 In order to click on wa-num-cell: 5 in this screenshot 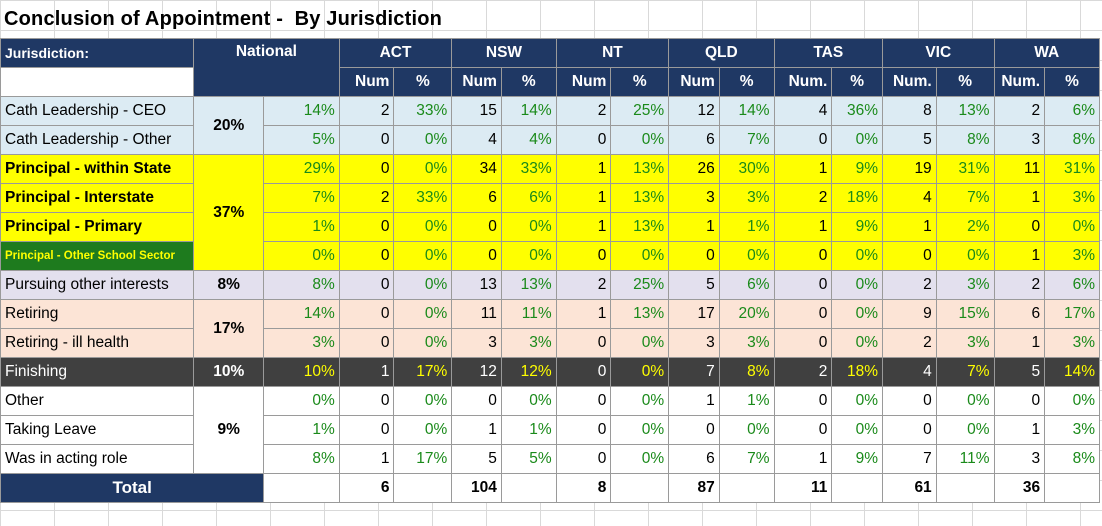, I will do `click(1019, 372)`.